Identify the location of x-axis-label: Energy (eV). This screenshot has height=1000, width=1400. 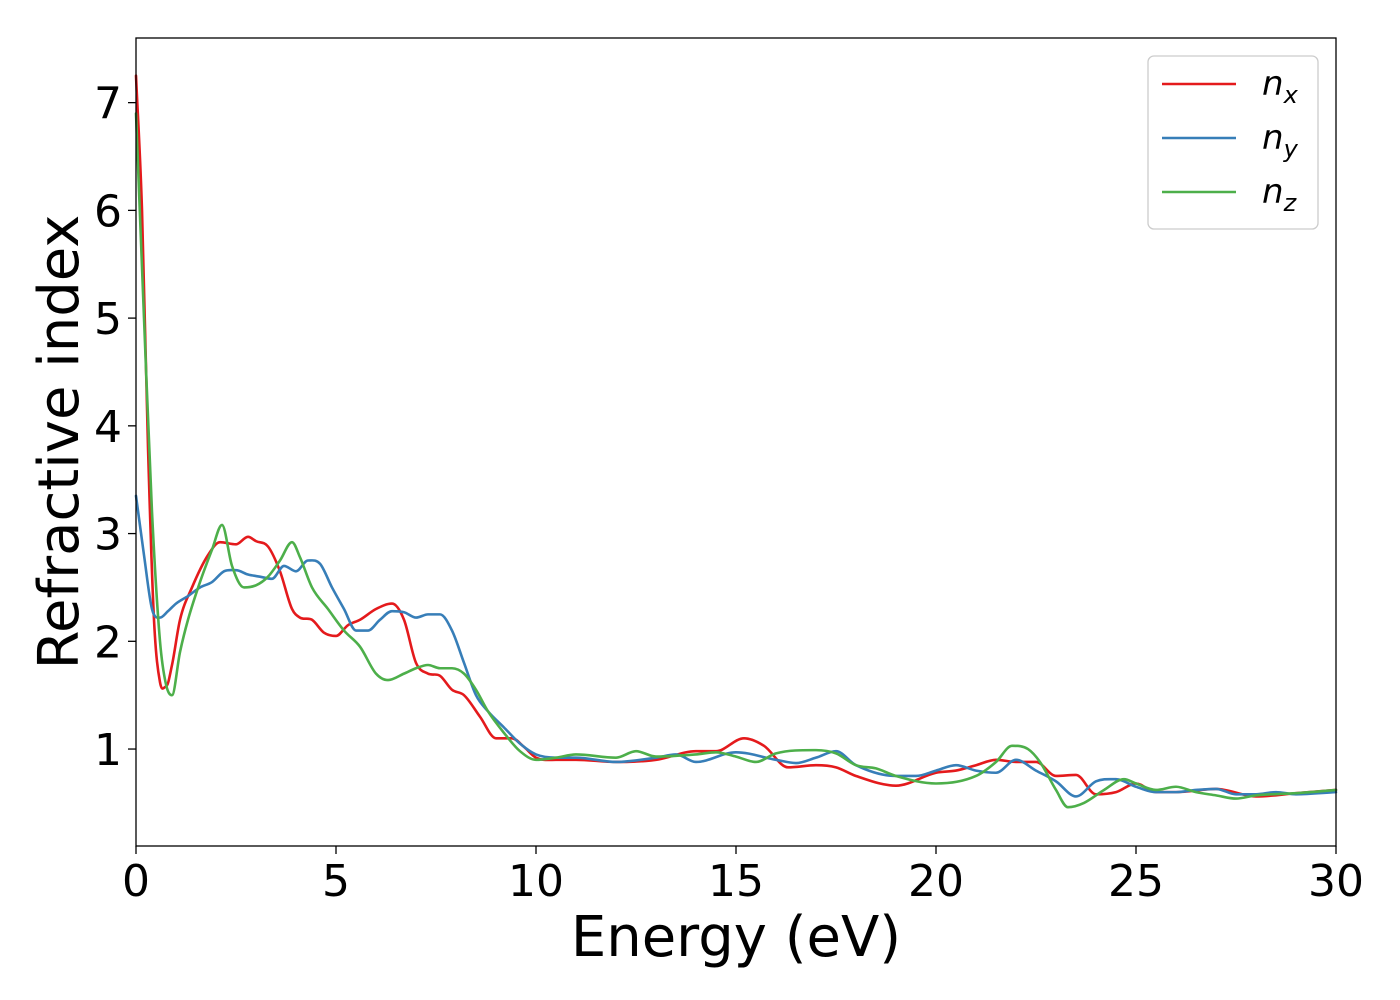
(736, 937).